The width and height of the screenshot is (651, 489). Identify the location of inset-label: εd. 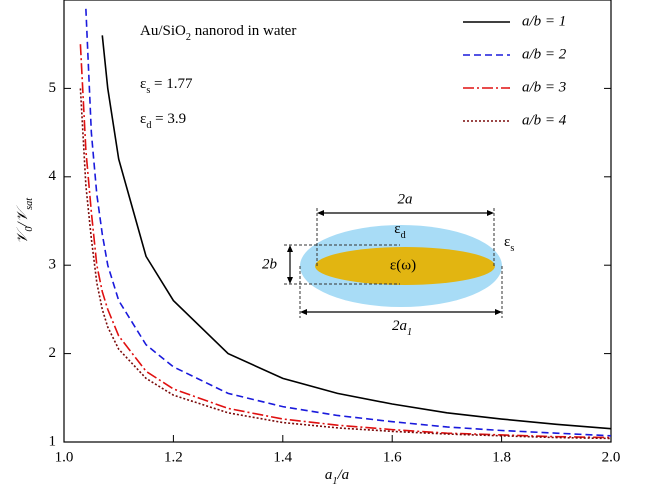
(399, 230).